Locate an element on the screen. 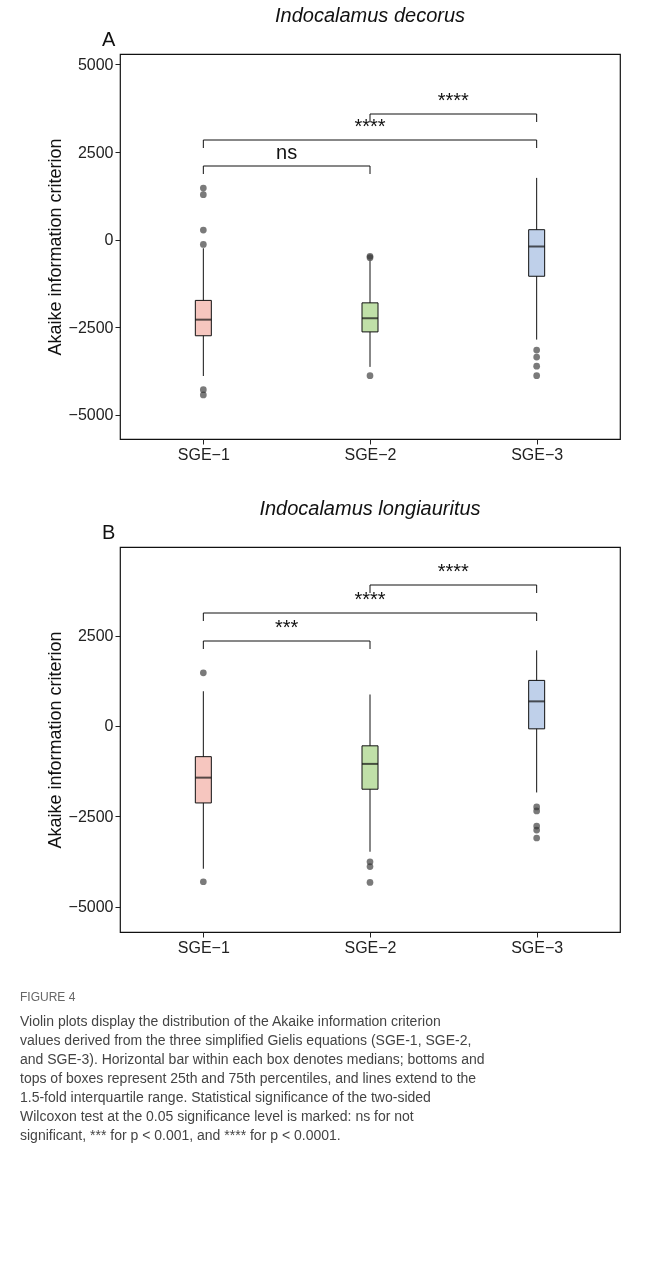 The width and height of the screenshot is (655, 1272). annotation: *** is located at coordinates (286, 627).